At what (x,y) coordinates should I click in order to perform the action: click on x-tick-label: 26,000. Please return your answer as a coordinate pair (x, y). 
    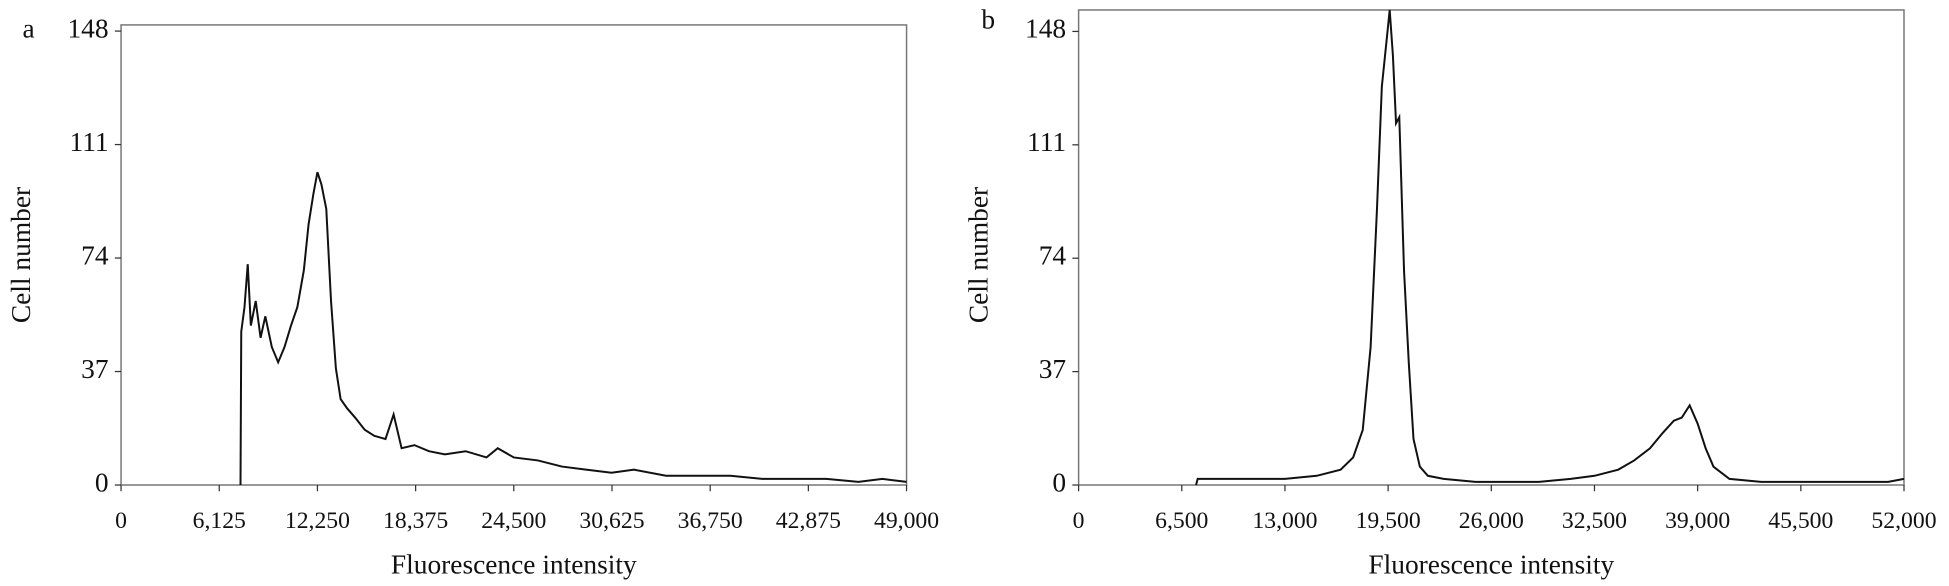
    Looking at the image, I should click on (1491, 521).